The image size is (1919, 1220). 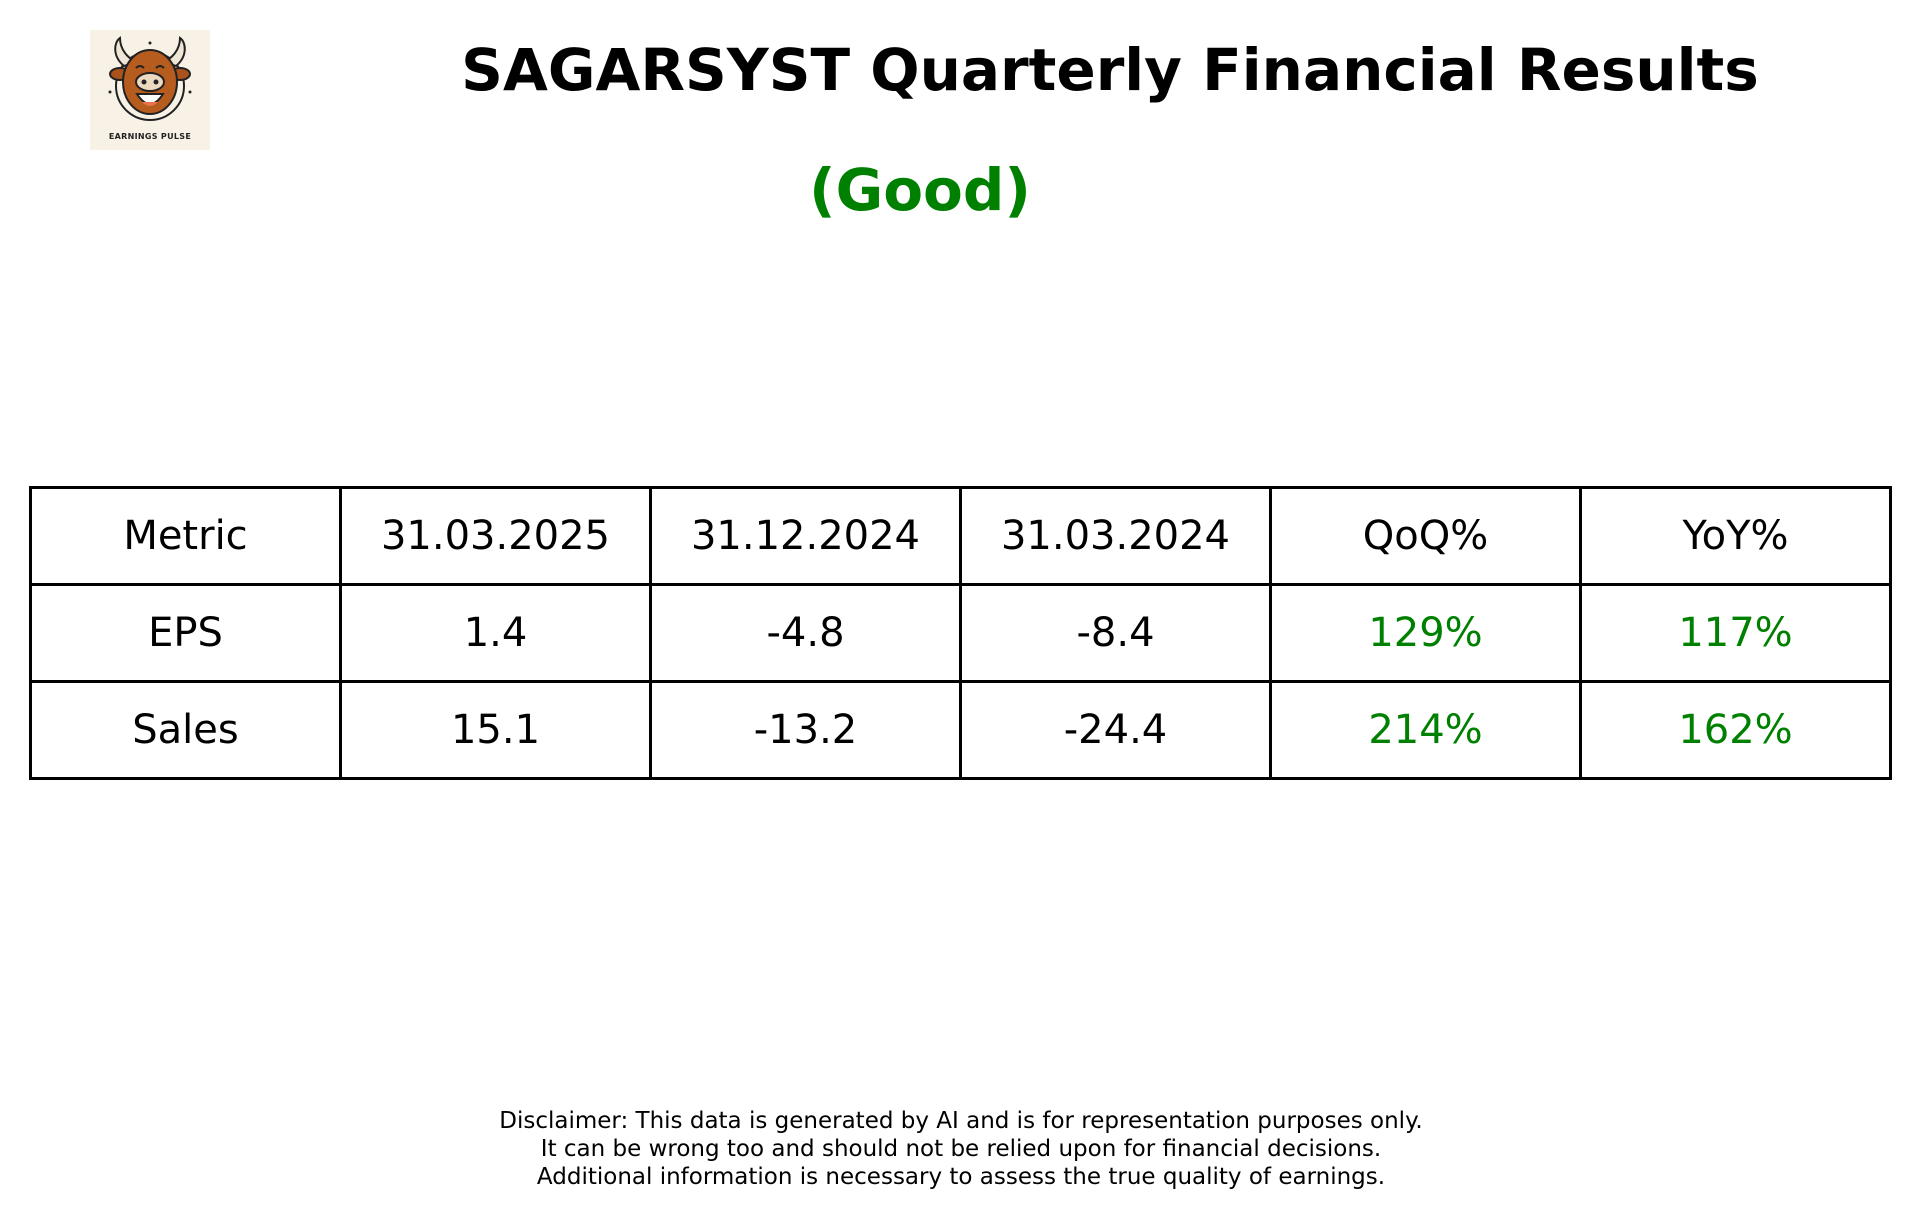 What do you see at coordinates (495, 536) in the screenshot?
I see `column-header-q1: 31.03.2025` at bounding box center [495, 536].